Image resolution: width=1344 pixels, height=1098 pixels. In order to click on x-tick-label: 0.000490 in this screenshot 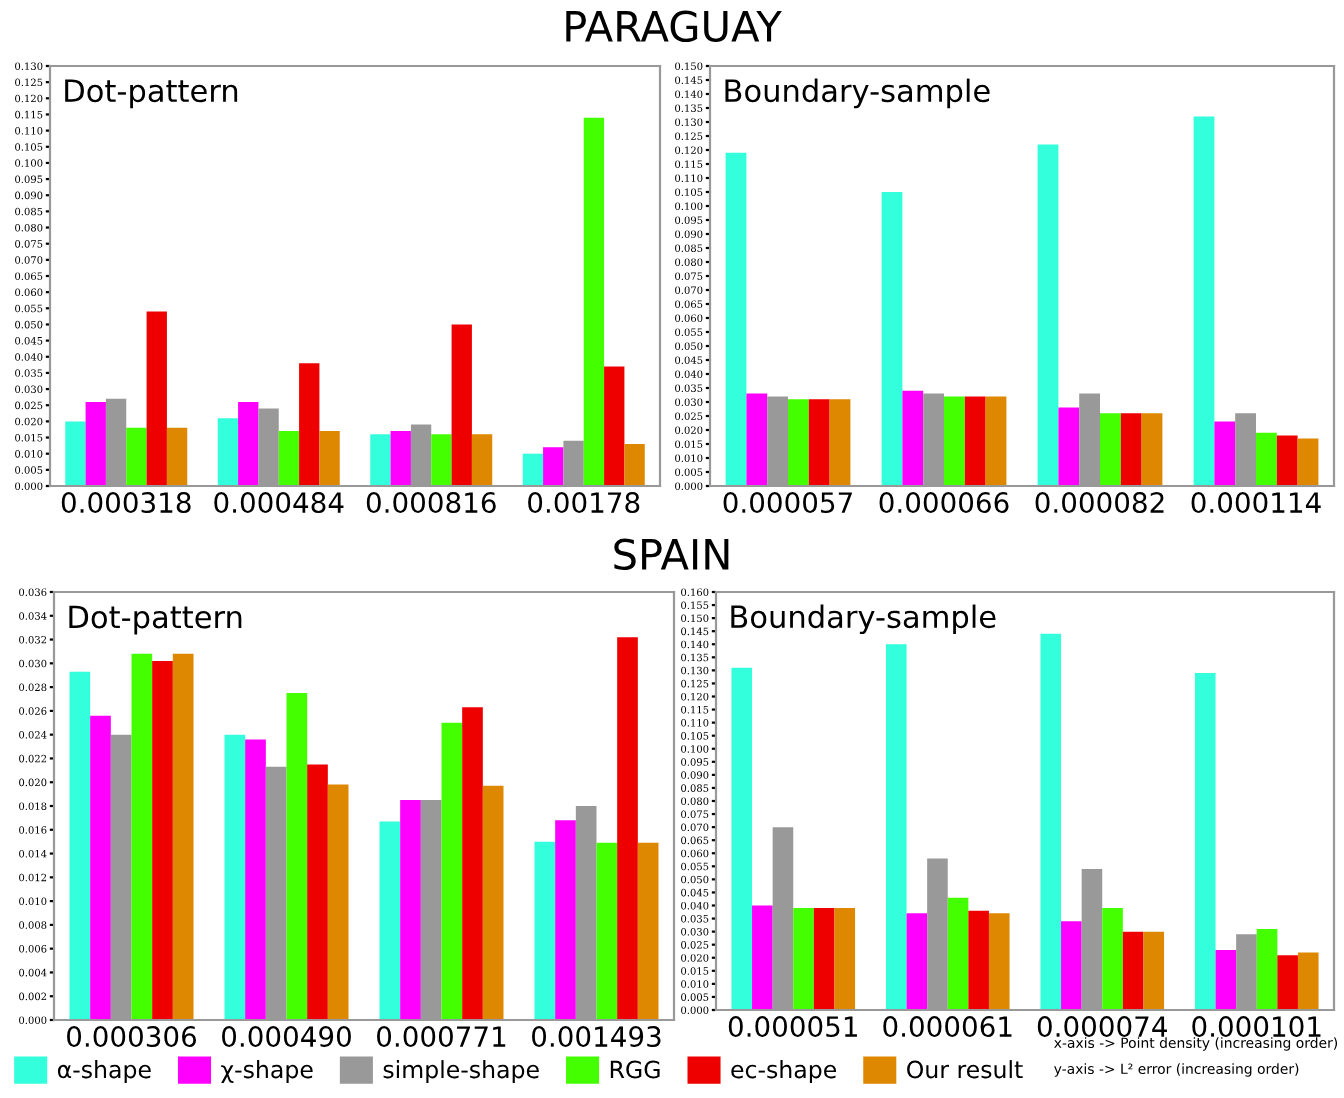, I will do `click(286, 1037)`.